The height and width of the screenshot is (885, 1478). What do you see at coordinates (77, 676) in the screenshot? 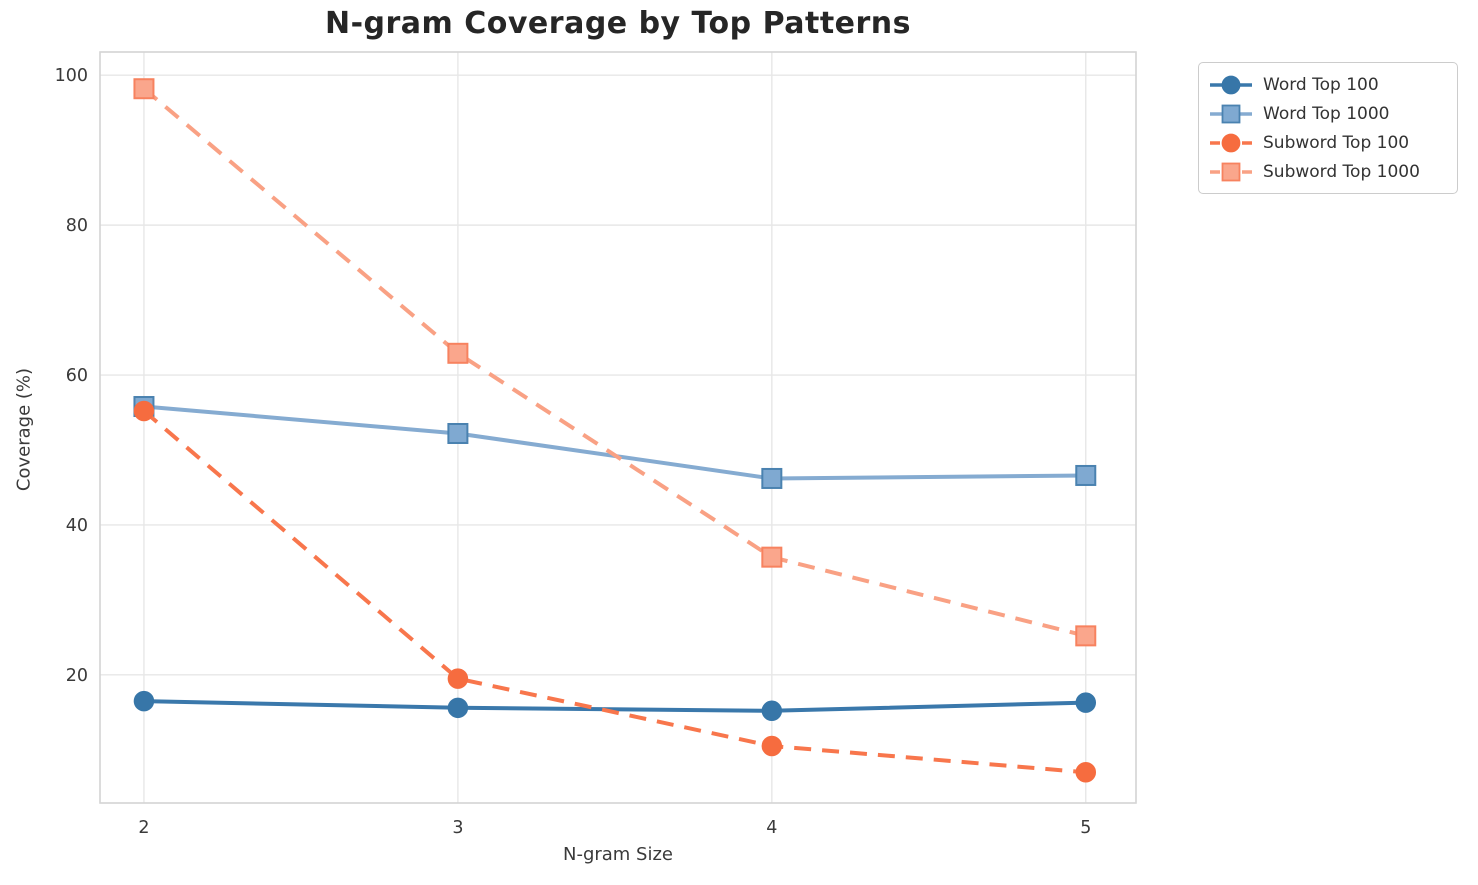
I see `y-tick-label: 20` at bounding box center [77, 676].